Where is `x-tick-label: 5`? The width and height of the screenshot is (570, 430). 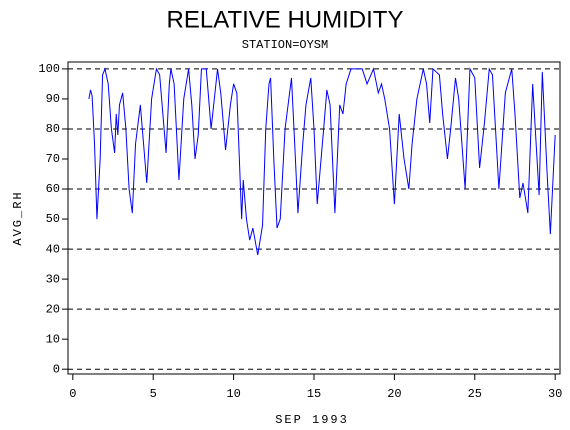
x-tick-label: 5 is located at coordinates (153, 394).